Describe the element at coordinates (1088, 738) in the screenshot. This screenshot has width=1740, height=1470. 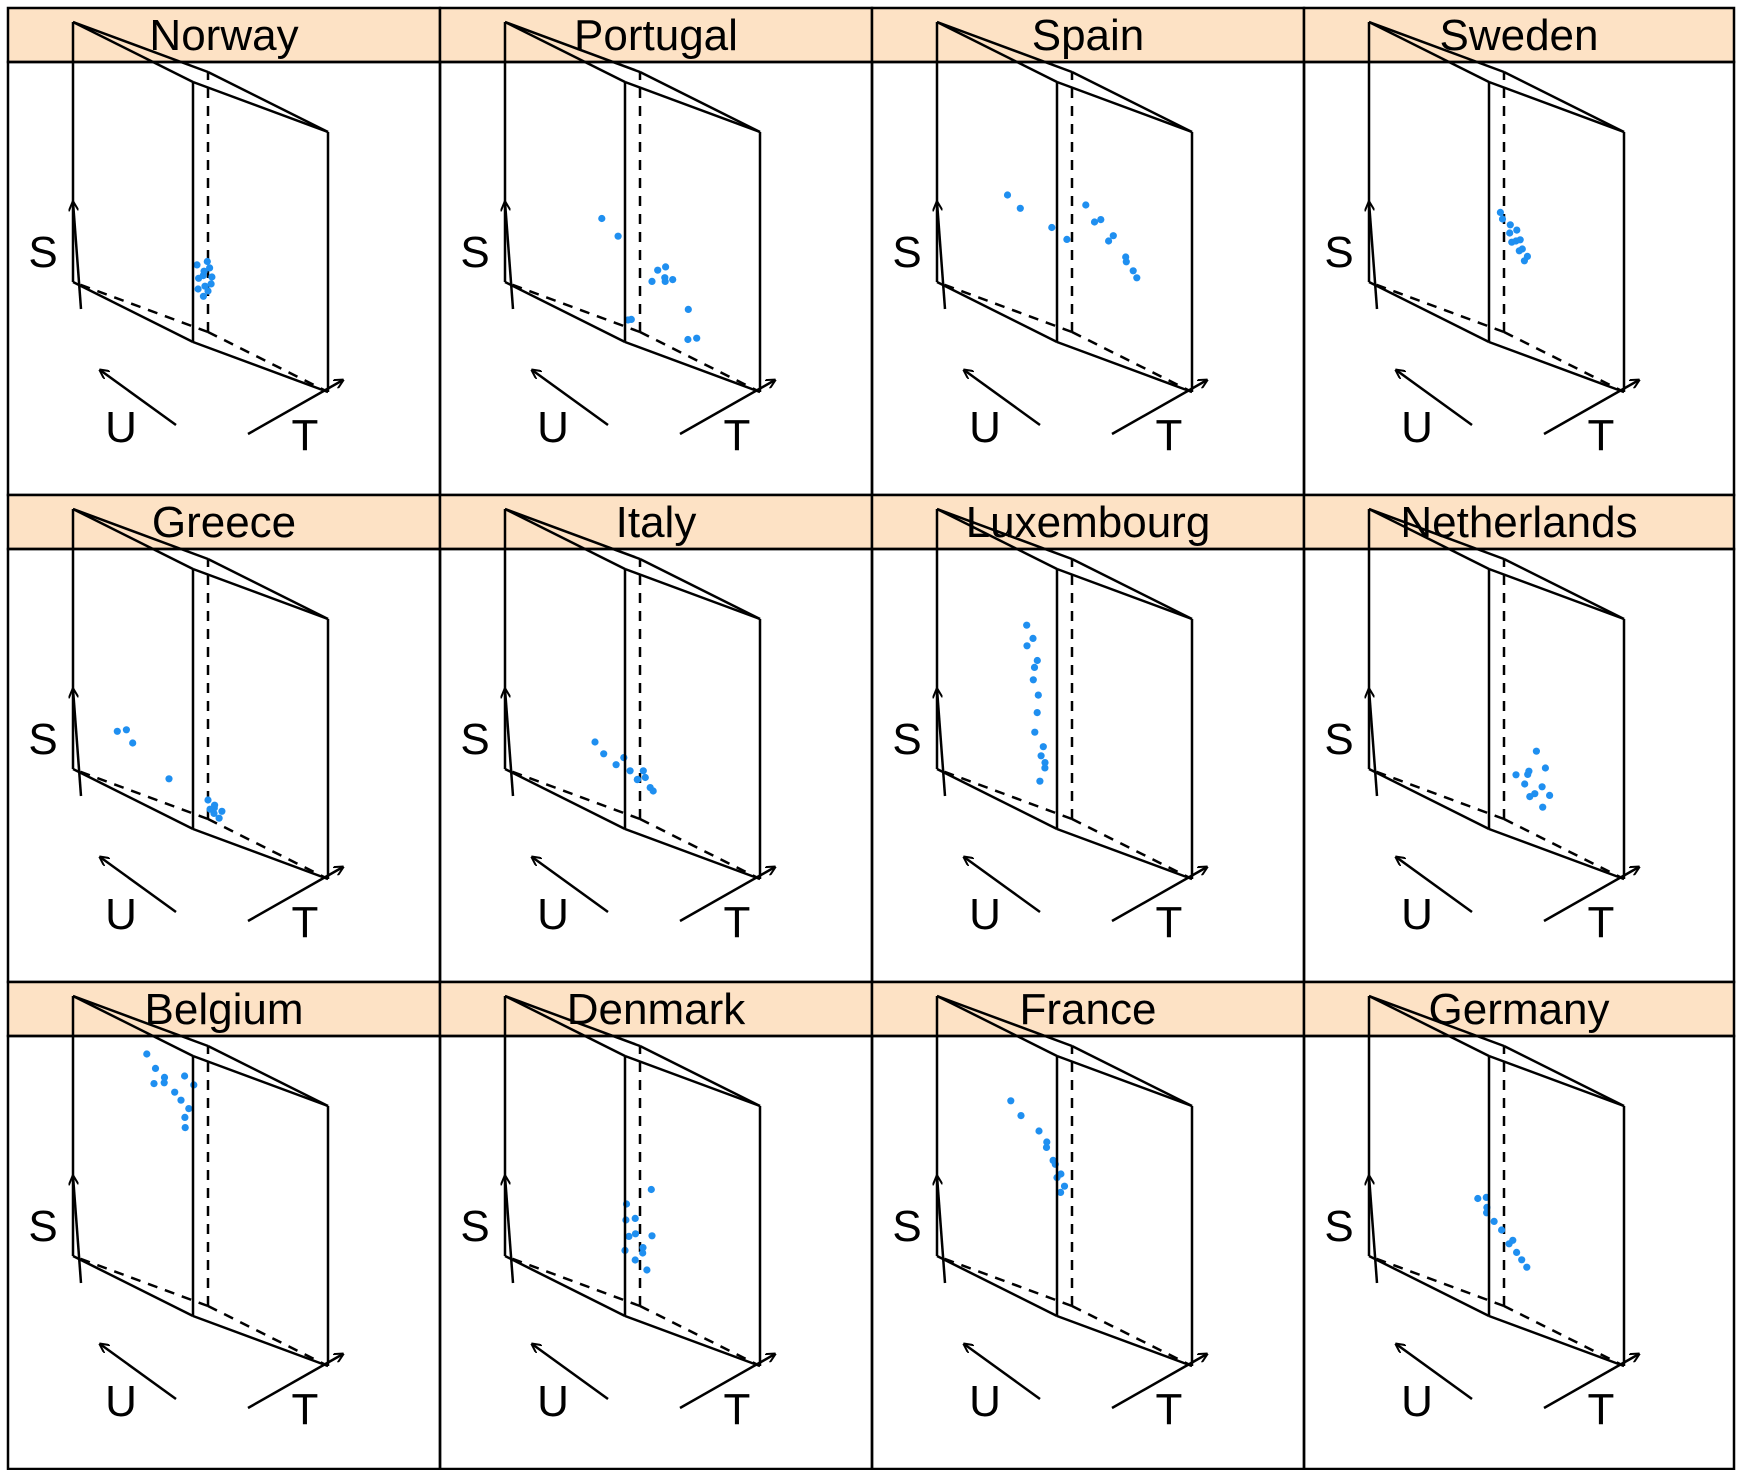
I see `panel-luxembourg: Luxembourg T U S` at that location.